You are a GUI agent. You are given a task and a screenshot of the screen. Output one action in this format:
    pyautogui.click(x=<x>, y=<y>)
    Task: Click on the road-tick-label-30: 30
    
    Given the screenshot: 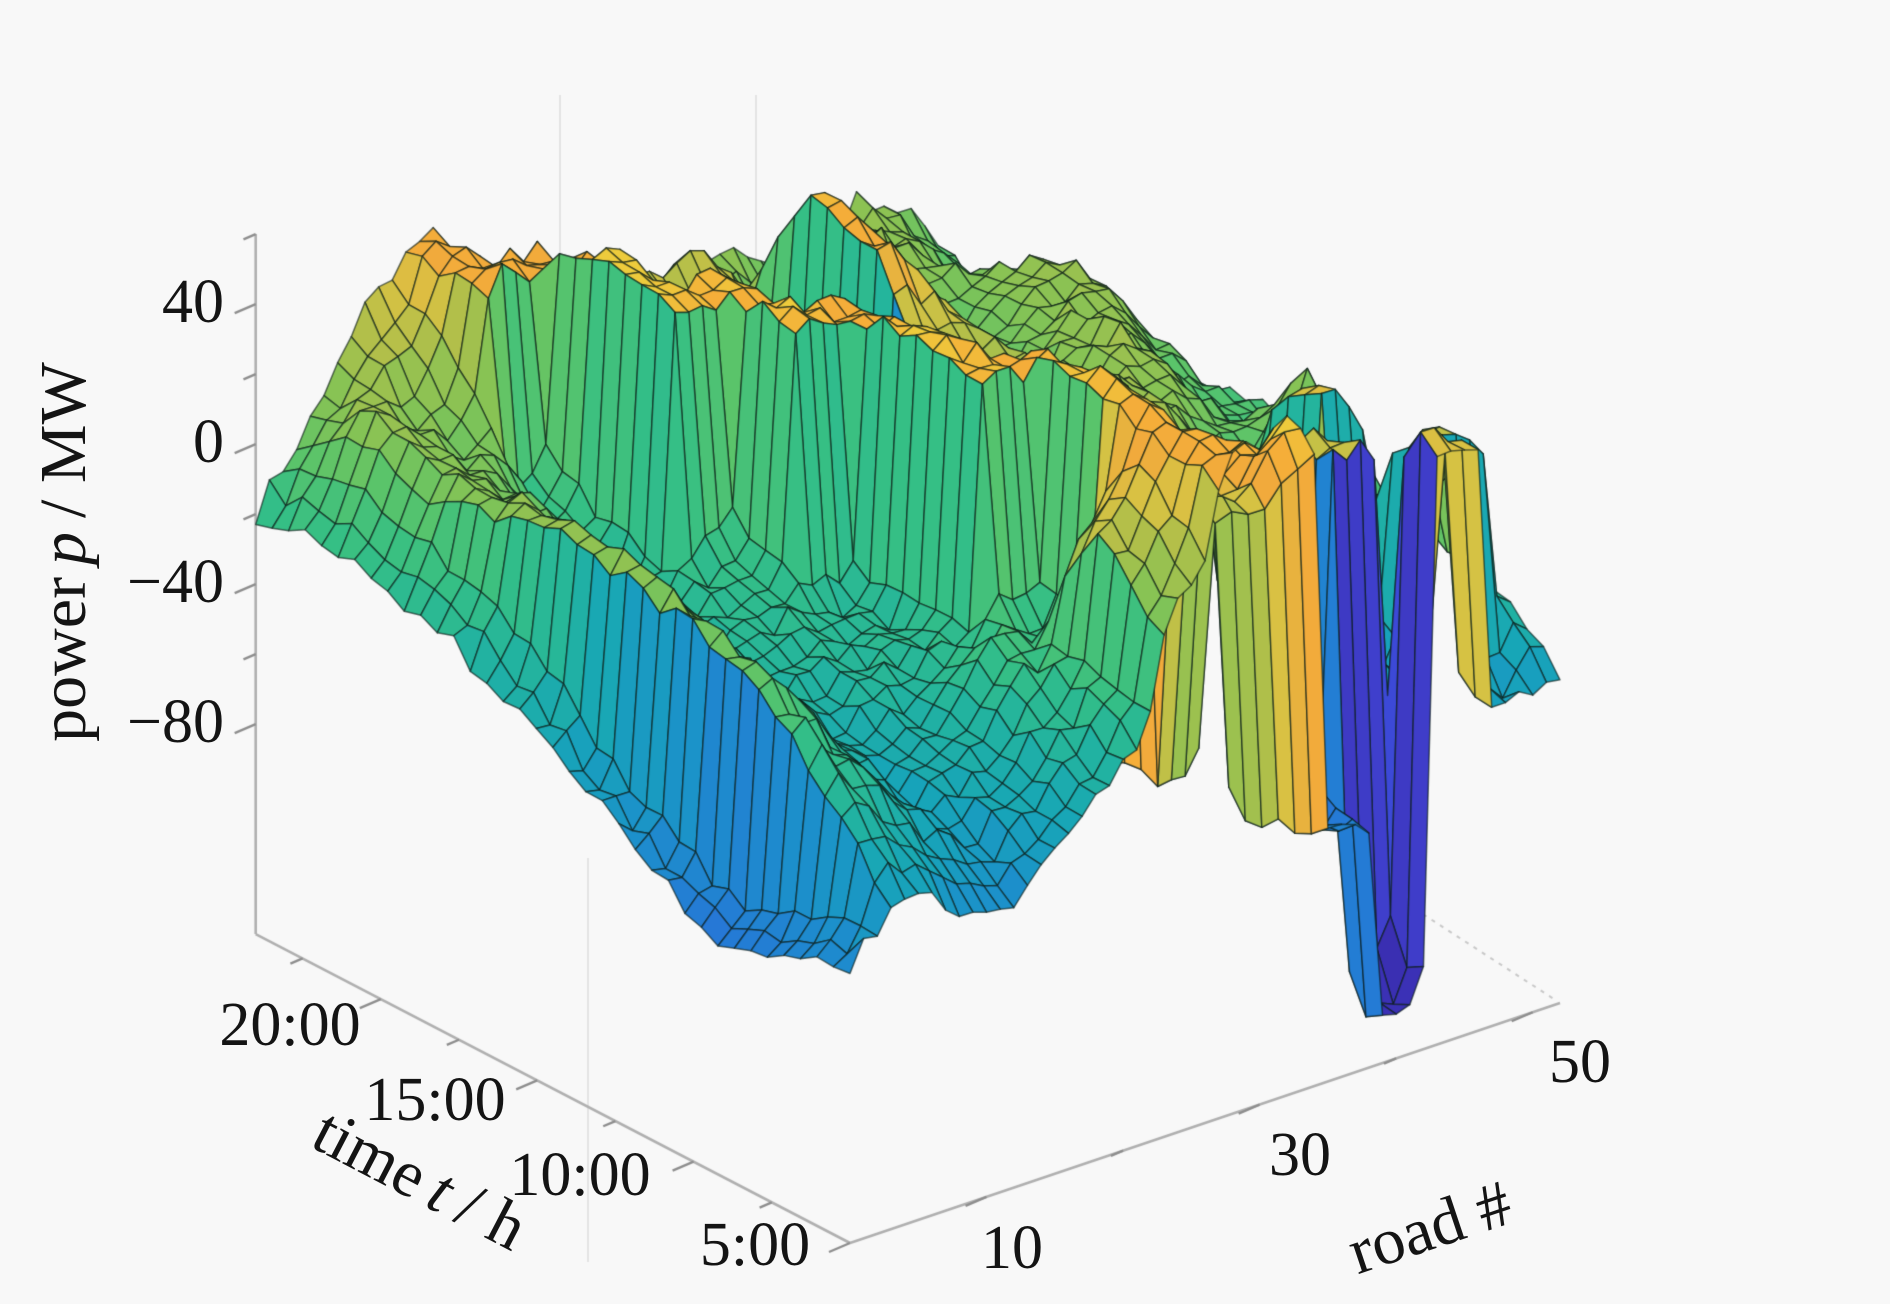 What is the action you would take?
    pyautogui.click(x=1300, y=1154)
    